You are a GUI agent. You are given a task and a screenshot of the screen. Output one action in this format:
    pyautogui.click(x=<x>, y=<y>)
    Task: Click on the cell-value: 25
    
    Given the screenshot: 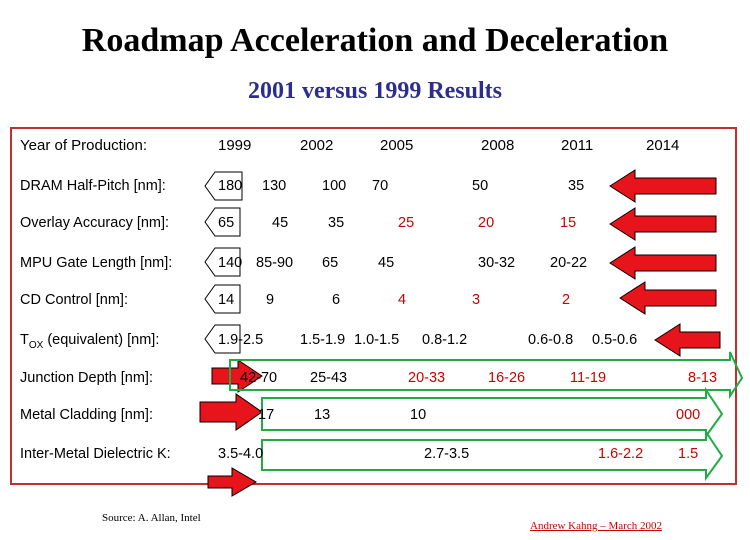 What is the action you would take?
    pyautogui.click(x=406, y=223)
    